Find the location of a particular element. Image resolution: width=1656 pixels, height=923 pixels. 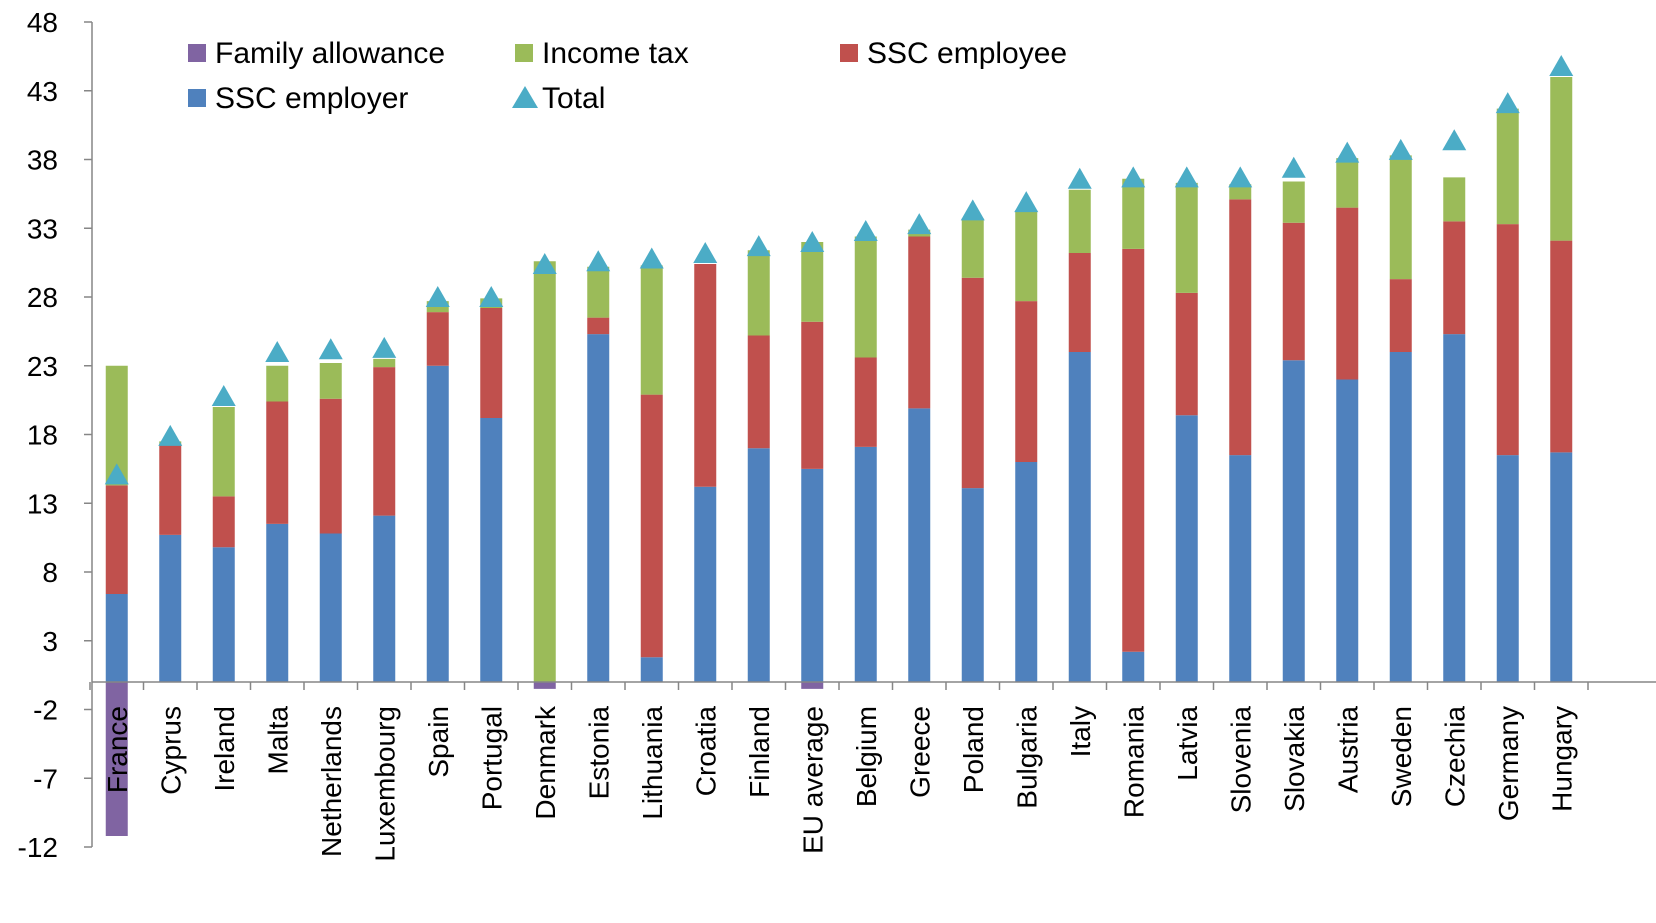

y-tick-label: 13 is located at coordinates (42, 503).